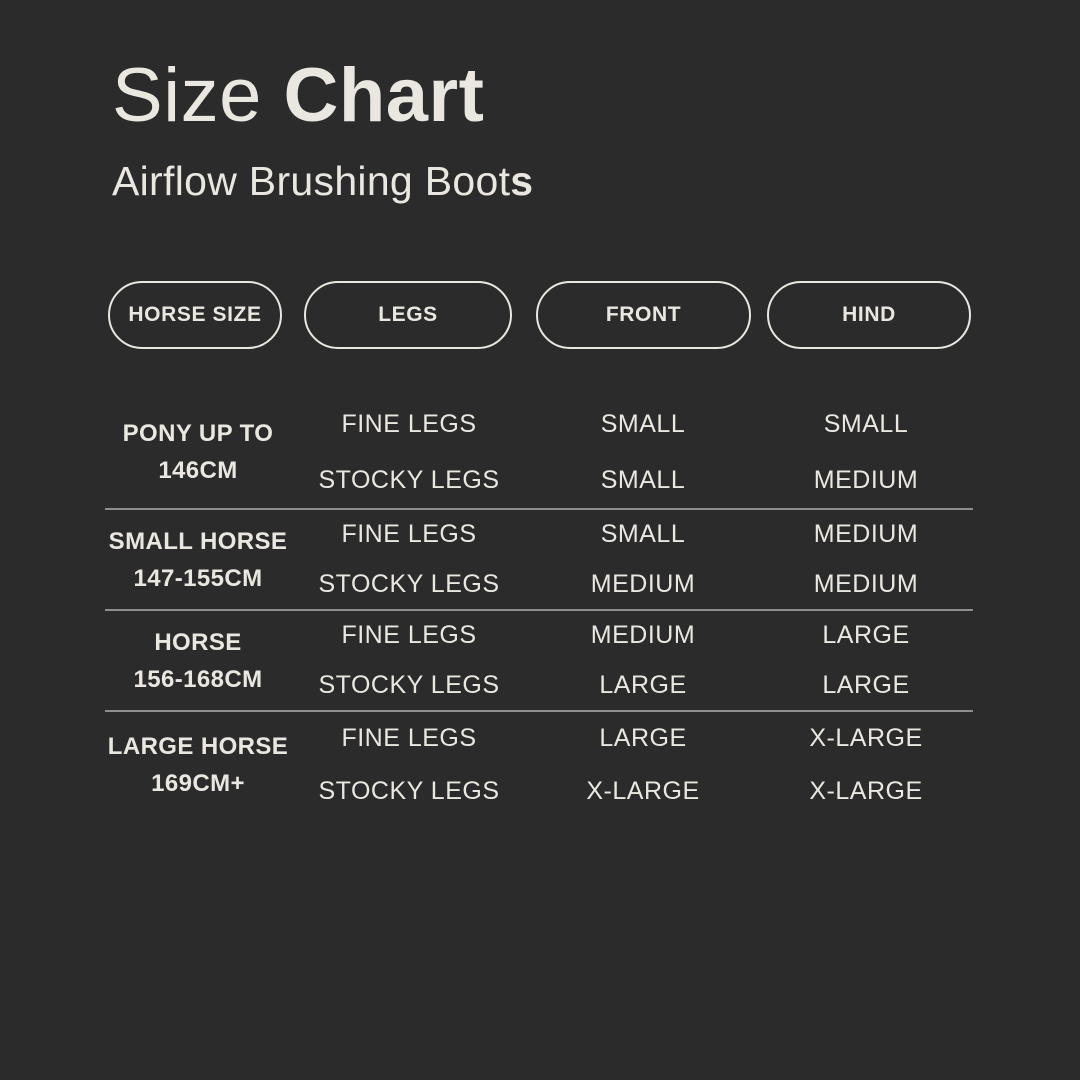 This screenshot has width=1080, height=1080. What do you see at coordinates (866, 423) in the screenshot?
I see `hind-cell: SMALL` at bounding box center [866, 423].